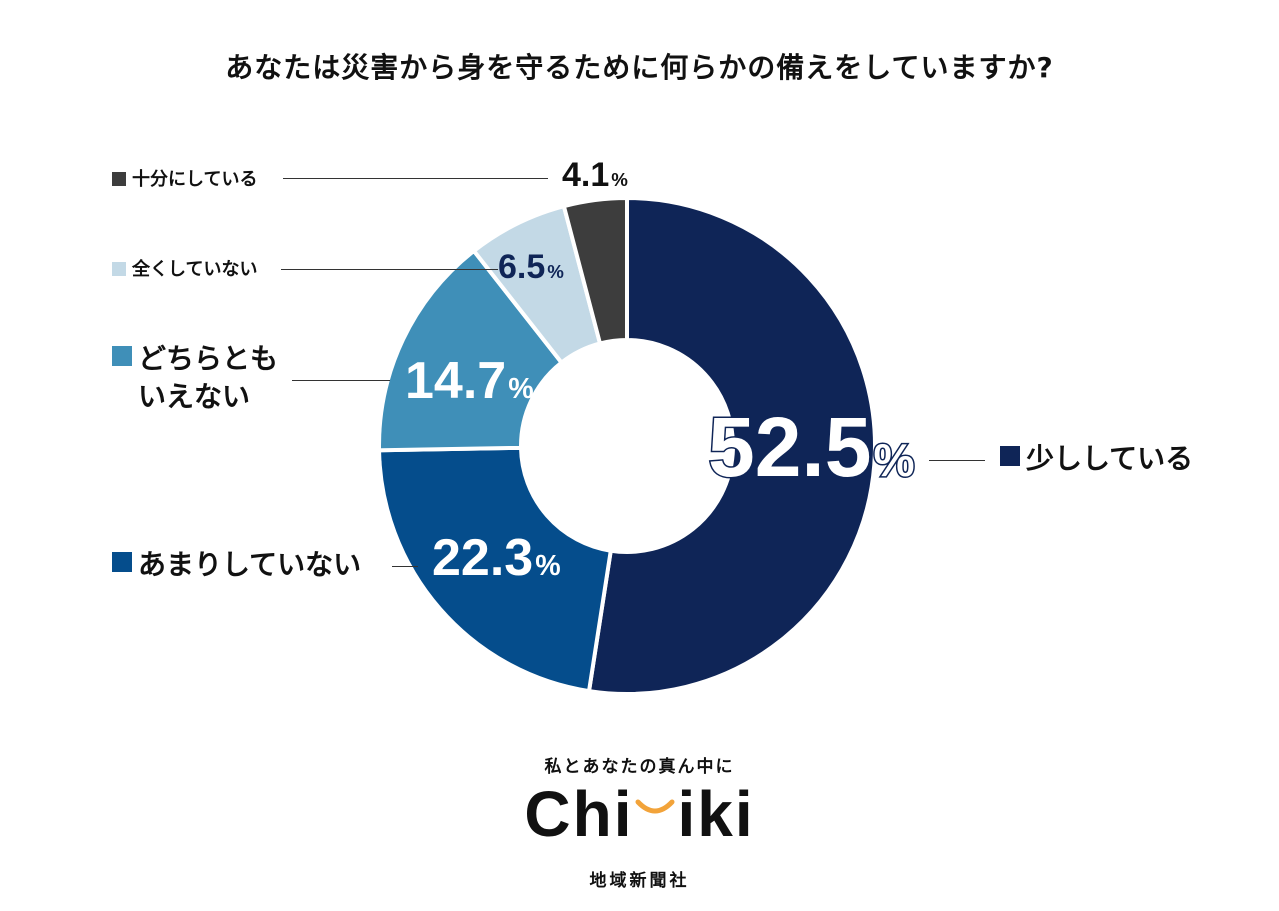  I want to click on legend-item: 全くしていない, so click(184, 270).